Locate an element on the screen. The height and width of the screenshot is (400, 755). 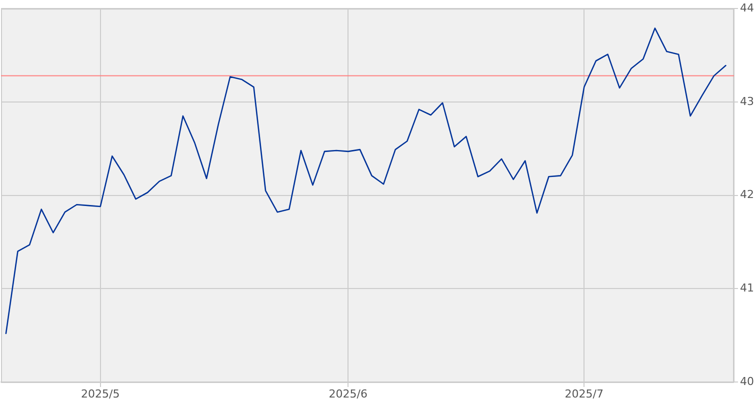
y-tick-label: 40 is located at coordinates (747, 381).